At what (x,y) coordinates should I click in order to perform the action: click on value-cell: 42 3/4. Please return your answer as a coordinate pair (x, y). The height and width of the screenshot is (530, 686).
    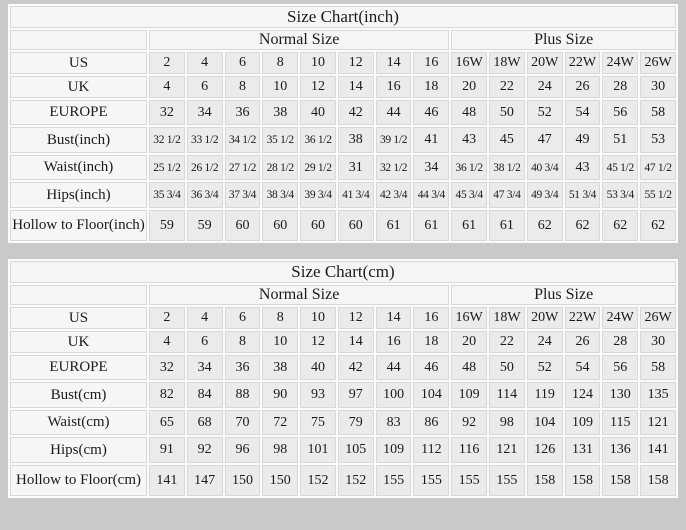
    Looking at the image, I should click on (393, 195).